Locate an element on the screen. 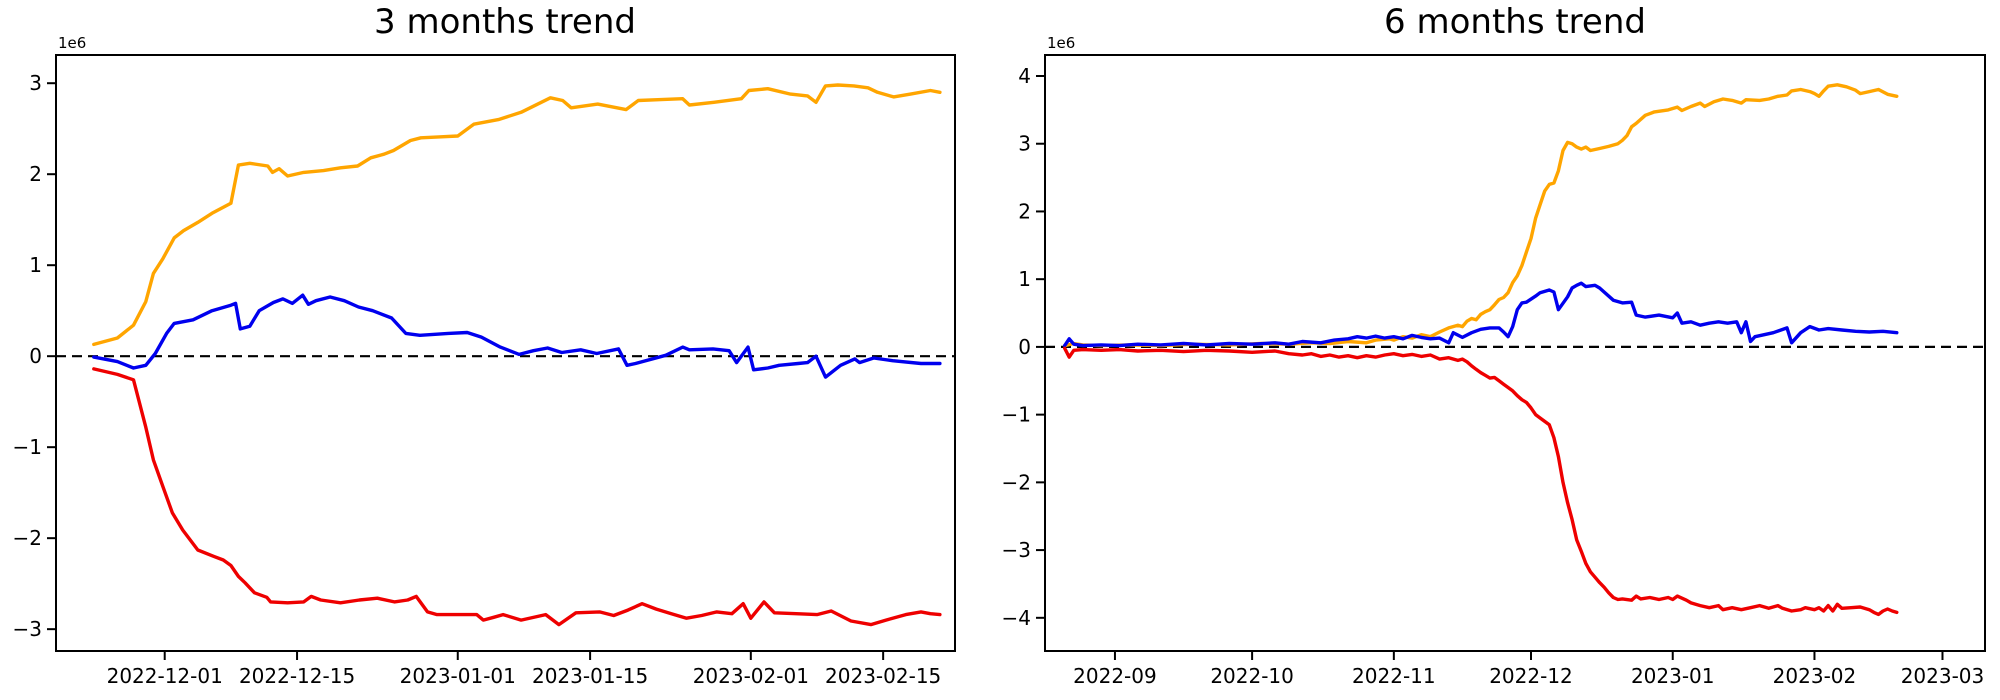  three-months-y-tick-label: −3 is located at coordinates (27, 629).